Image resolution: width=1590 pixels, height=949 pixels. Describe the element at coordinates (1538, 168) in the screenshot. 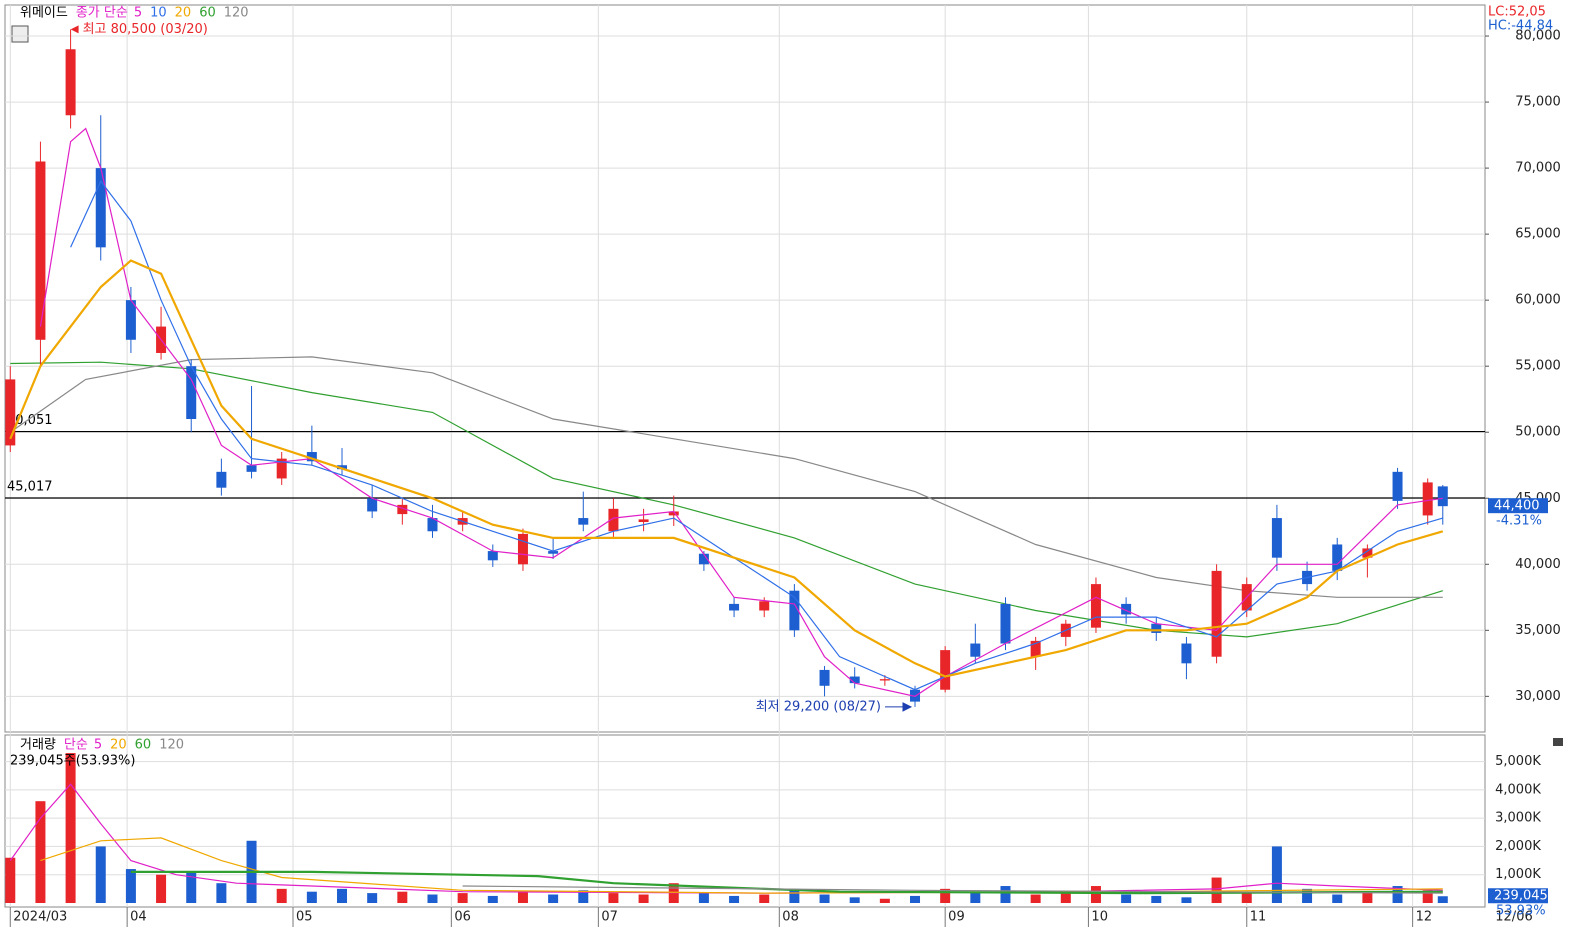

I see `y-tick-label: 70,000` at that location.